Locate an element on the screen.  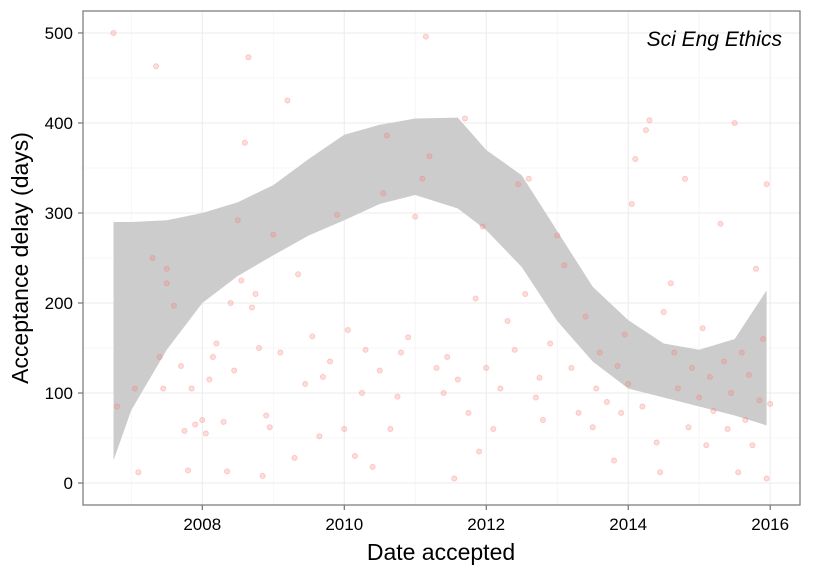
x-tick-label: 2008 is located at coordinates (202, 524).